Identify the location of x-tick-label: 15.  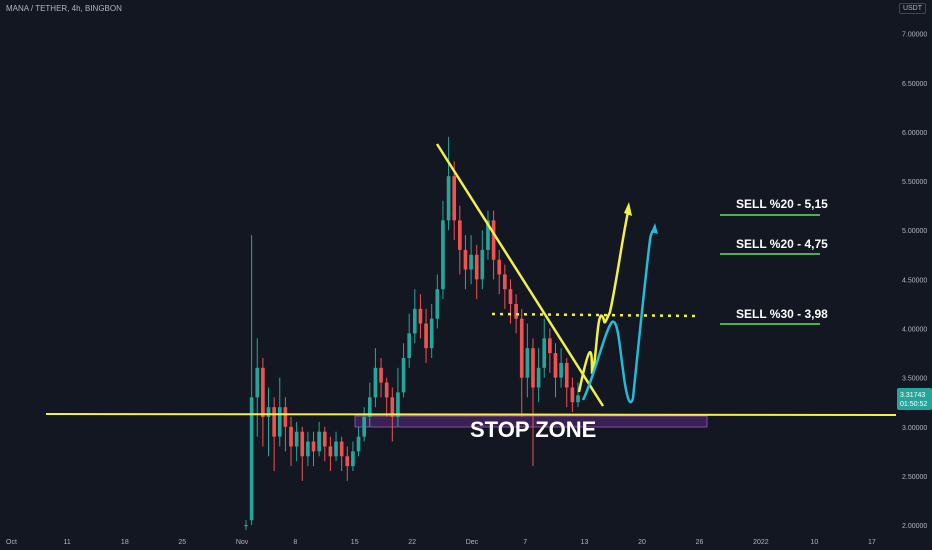
(355, 542).